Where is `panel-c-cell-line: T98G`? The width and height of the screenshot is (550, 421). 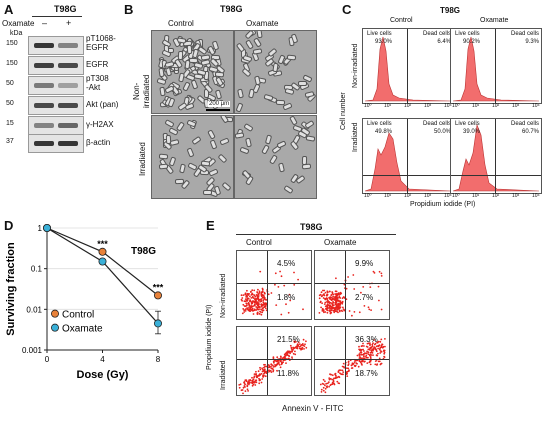 panel-c-cell-line: T98G is located at coordinates (450, 10).